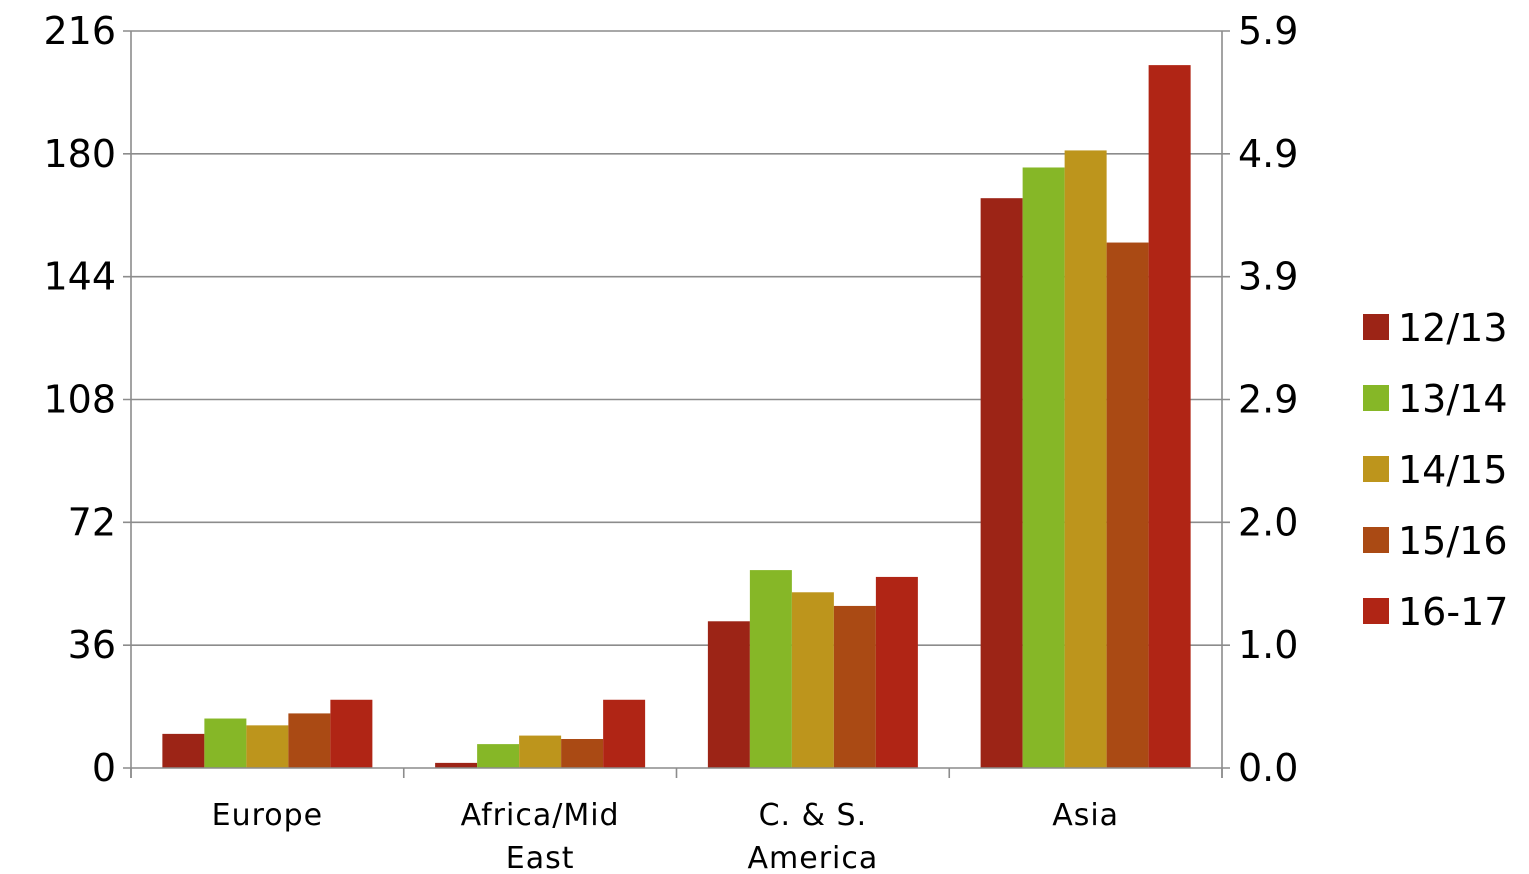 This screenshot has height=874, width=1529. What do you see at coordinates (1453, 470) in the screenshot?
I see `legend-label: 14/15` at bounding box center [1453, 470].